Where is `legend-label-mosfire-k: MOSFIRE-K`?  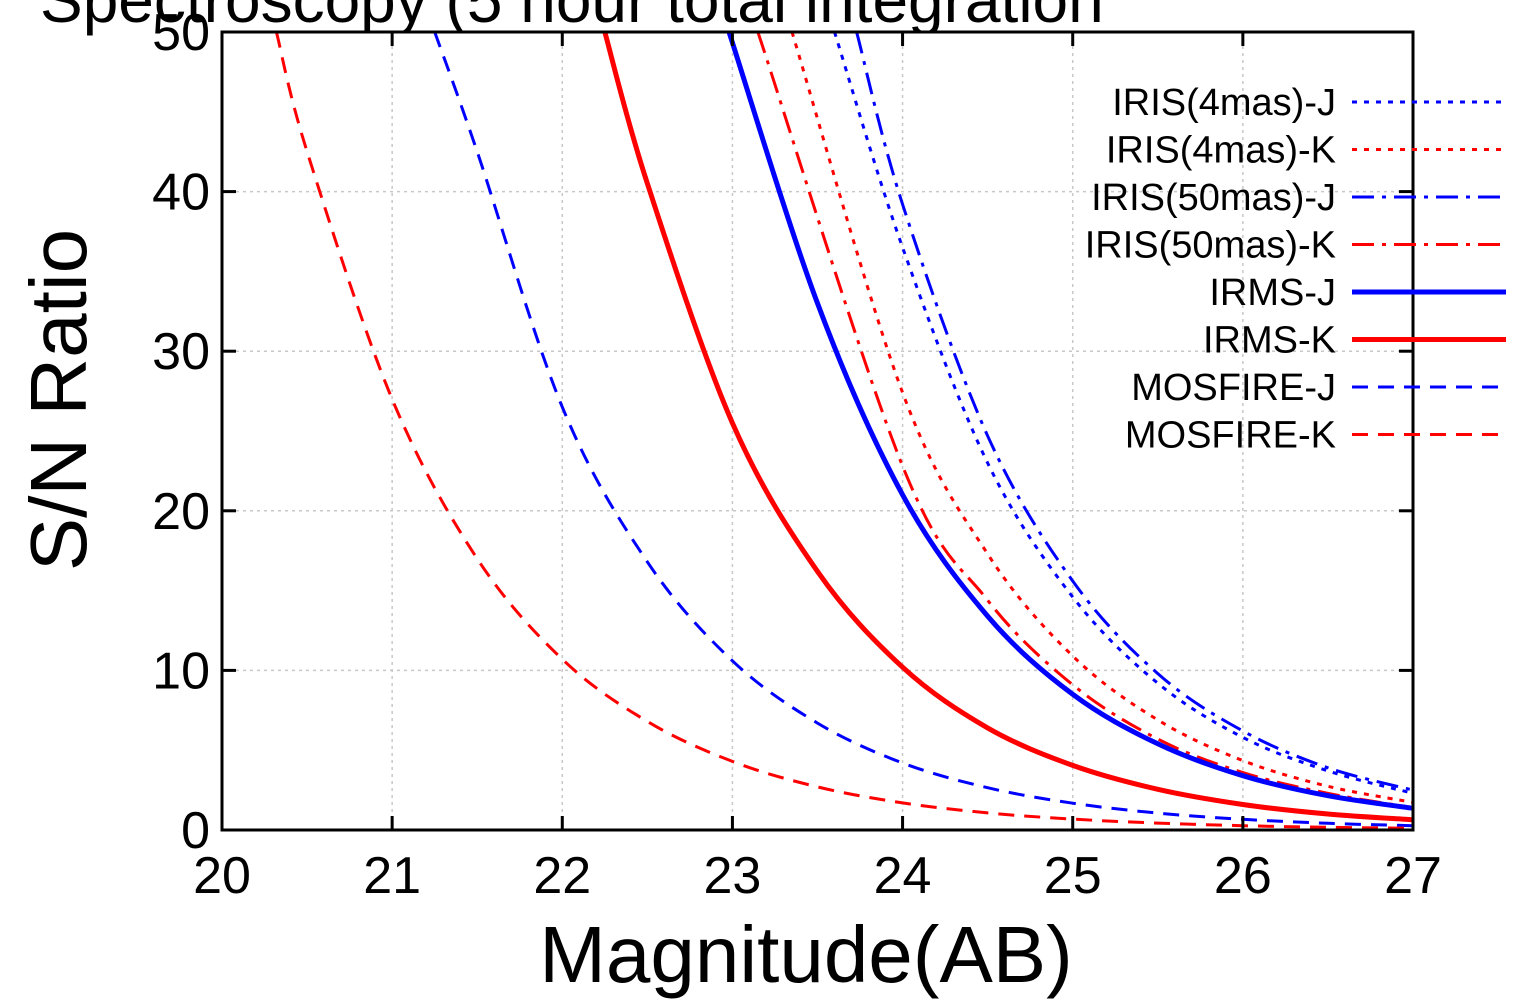 legend-label-mosfire-k: MOSFIRE-K is located at coordinates (1230, 436).